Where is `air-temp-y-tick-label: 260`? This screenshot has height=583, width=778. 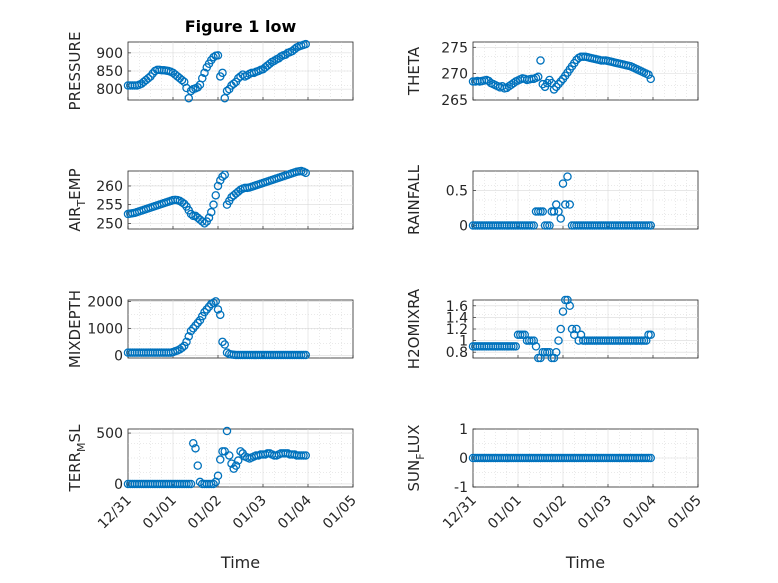
air-temp-y-tick-label: 260 is located at coordinates (109, 187).